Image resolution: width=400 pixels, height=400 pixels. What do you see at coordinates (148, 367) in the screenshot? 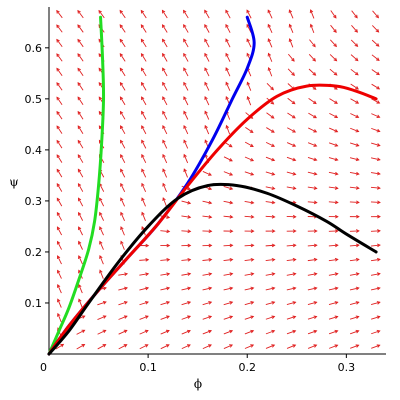
I see `x-tick-label: 0.1` at bounding box center [148, 367].